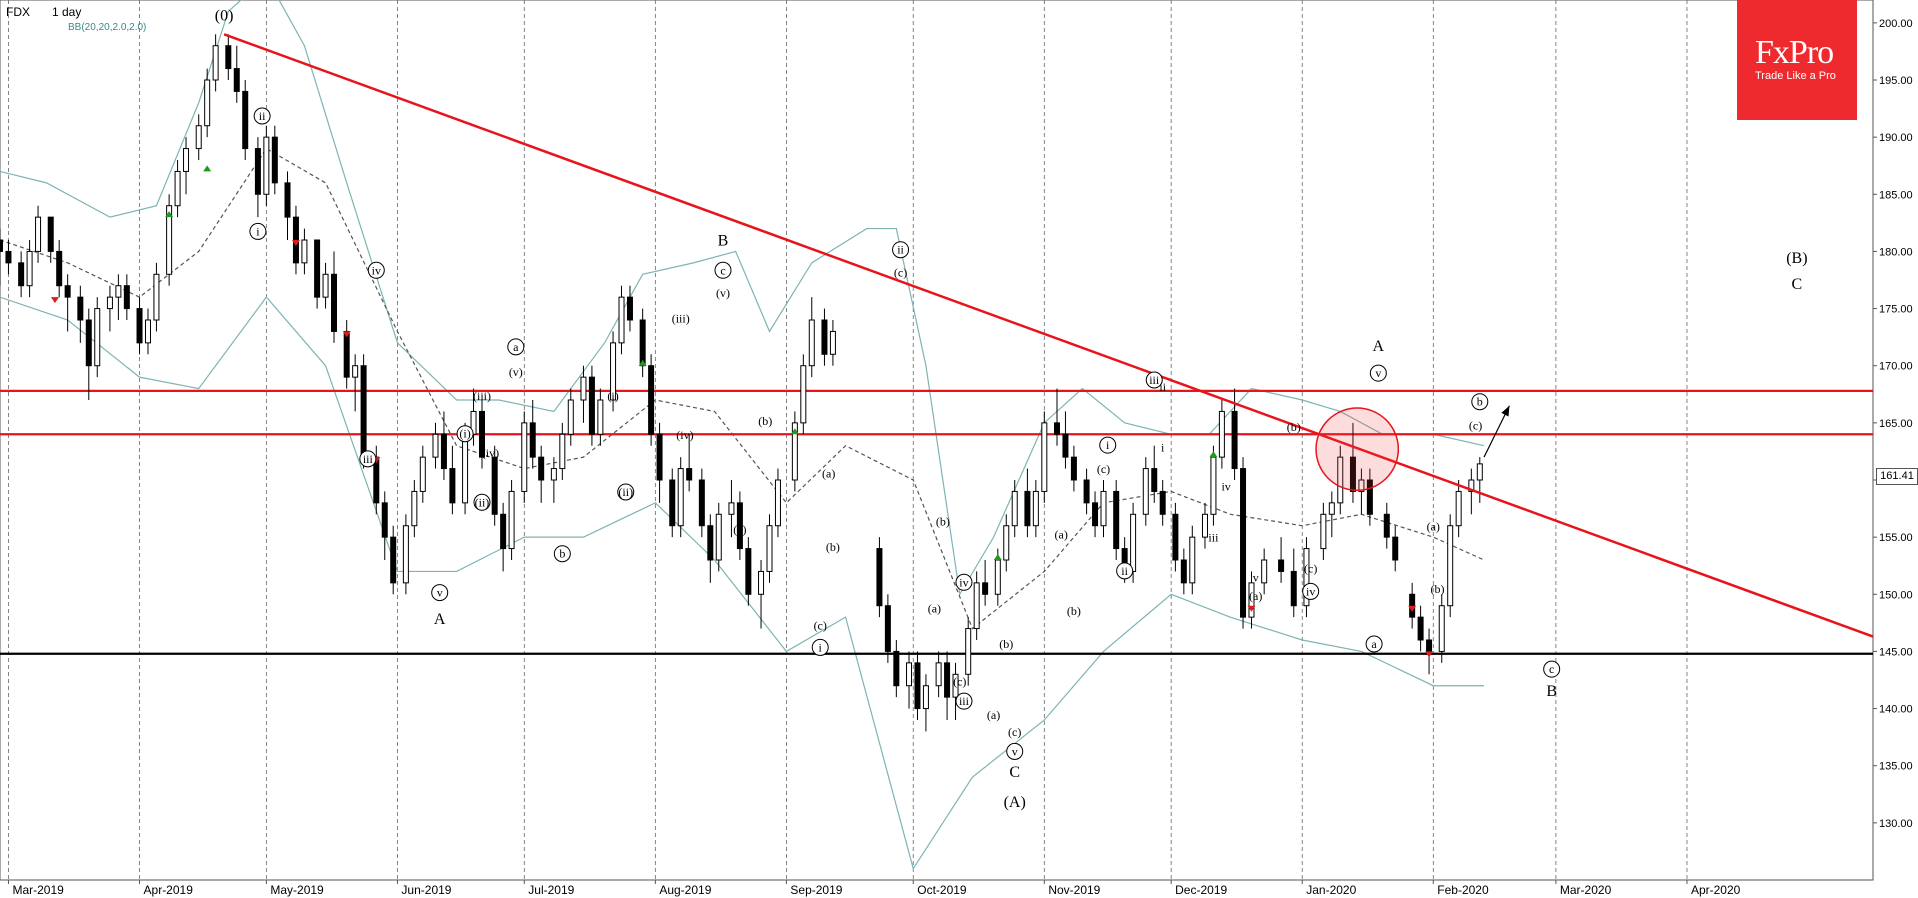  Describe the element at coordinates (685, 890) in the screenshot. I see `x-tick-label: Aug-2019` at that location.